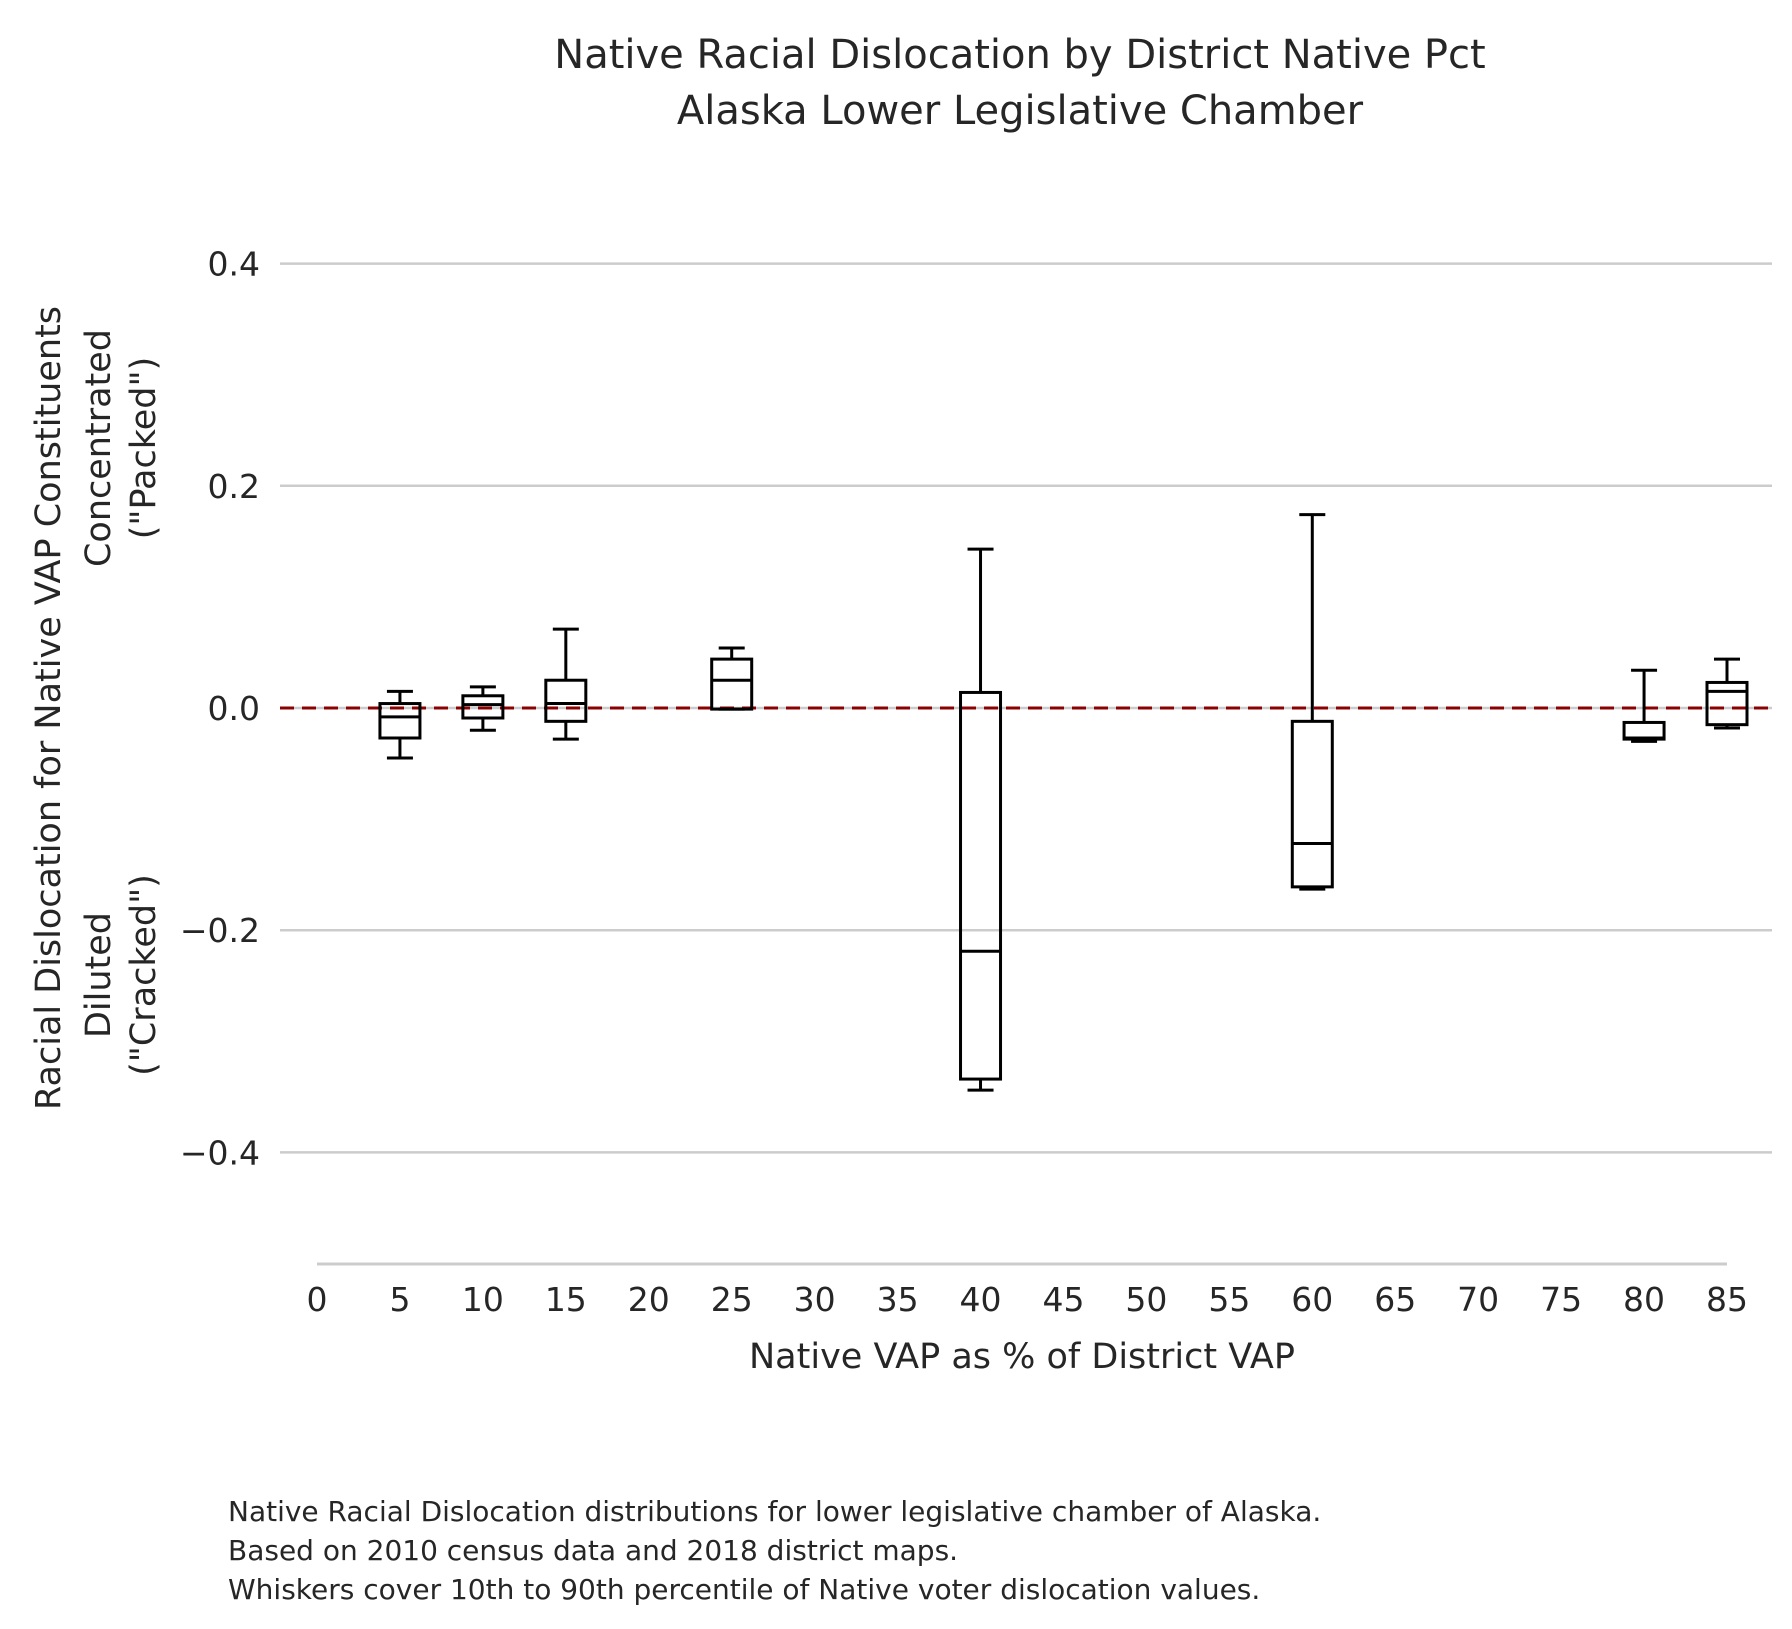 The width and height of the screenshot is (1792, 1629). Describe the element at coordinates (1395, 1299) in the screenshot. I see `x-tick-label: 65` at that location.